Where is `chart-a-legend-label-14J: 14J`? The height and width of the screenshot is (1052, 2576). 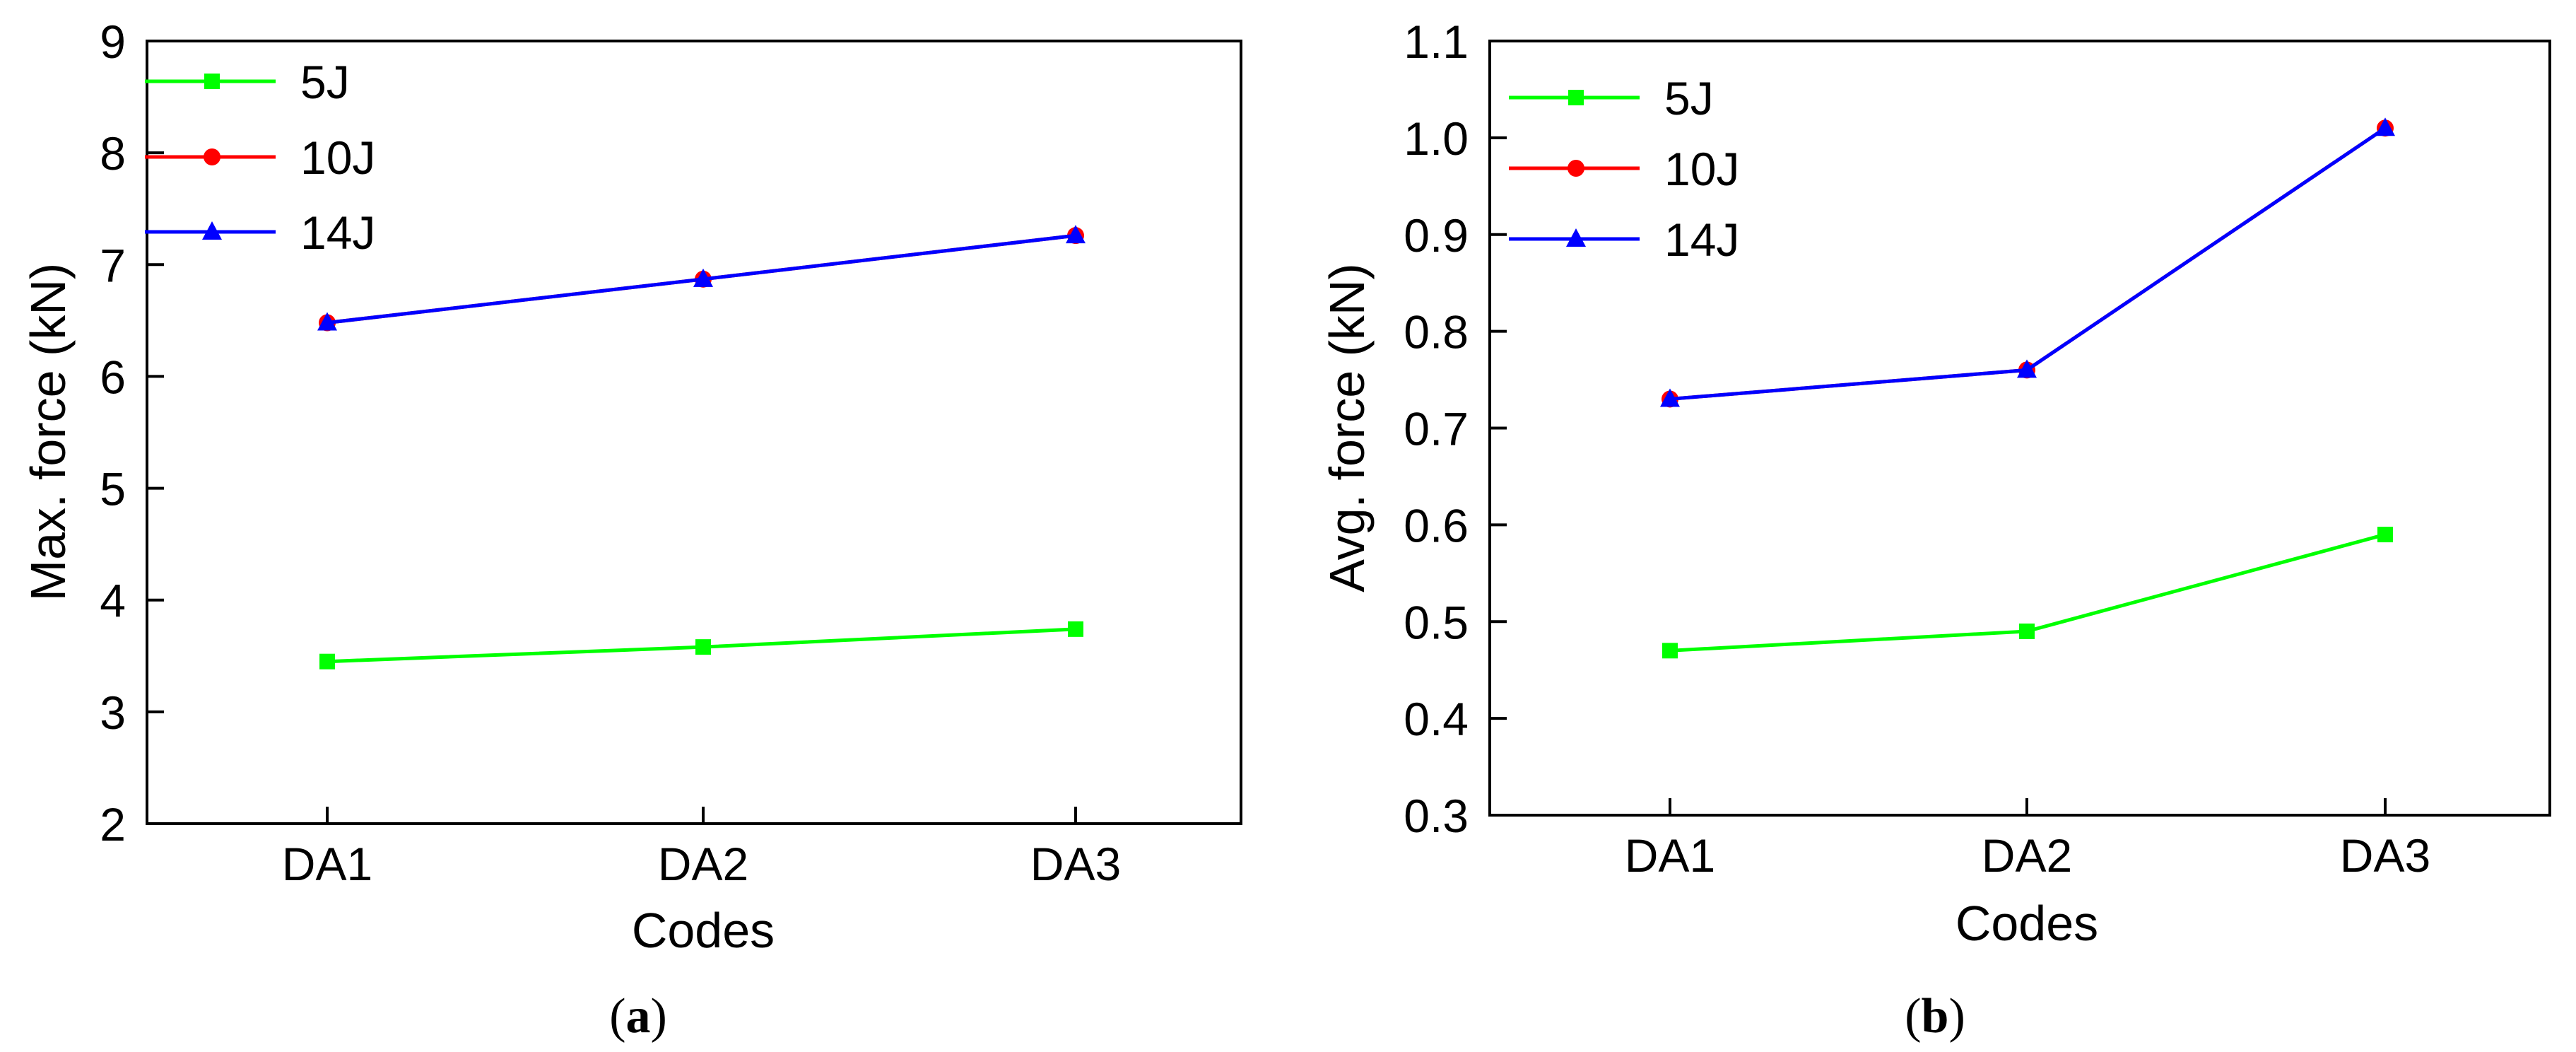
chart-a-legend-label-14J: 14J is located at coordinates (337, 233).